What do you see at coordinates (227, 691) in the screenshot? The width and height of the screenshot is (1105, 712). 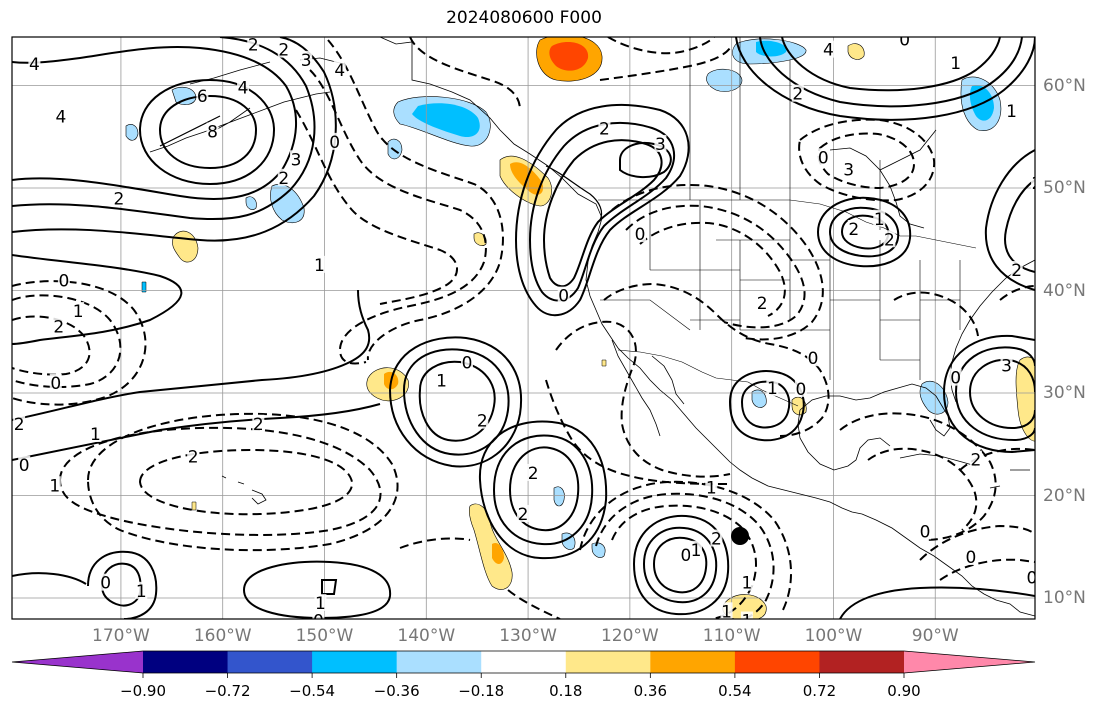 I see `colorbar-tick-label: −0.72` at bounding box center [227, 691].